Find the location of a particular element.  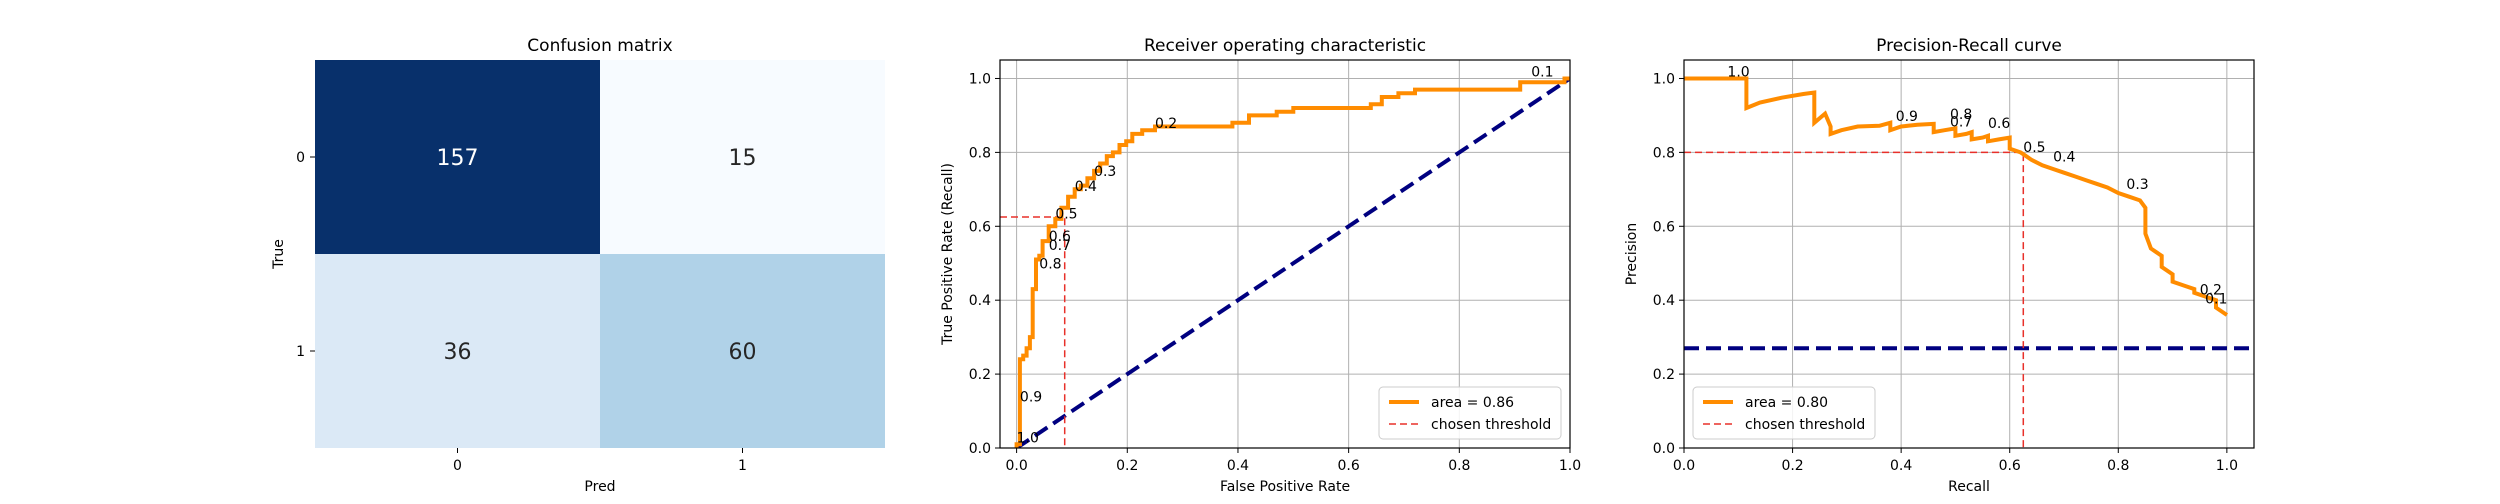

legend: area = 0.80 chosen threshold is located at coordinates (1784, 413).